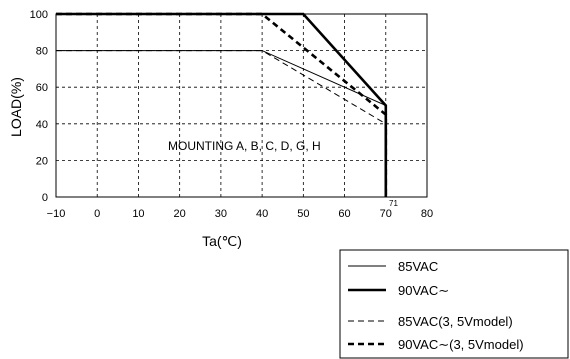  What do you see at coordinates (393, 203) in the screenshot?
I see `extra-tick-label-71: 71` at bounding box center [393, 203].